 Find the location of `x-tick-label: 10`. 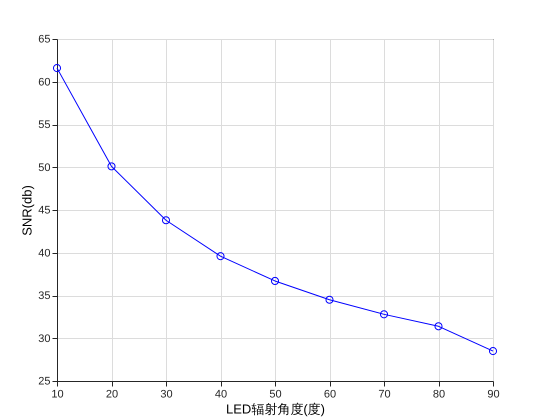

x-tick-label: 10 is located at coordinates (57, 394).